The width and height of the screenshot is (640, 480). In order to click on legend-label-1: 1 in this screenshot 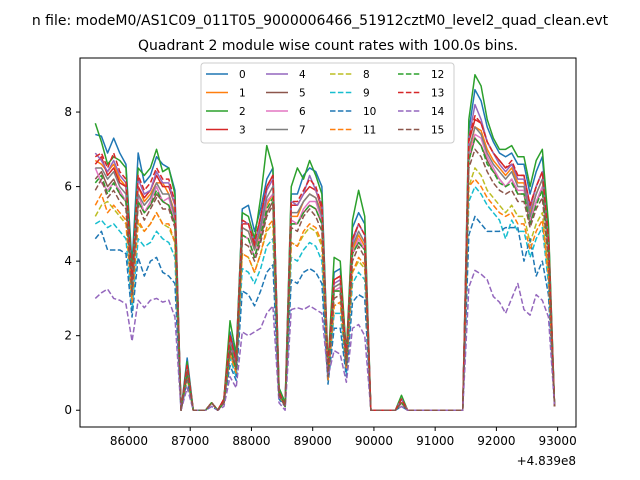, I will do `click(242, 94)`.